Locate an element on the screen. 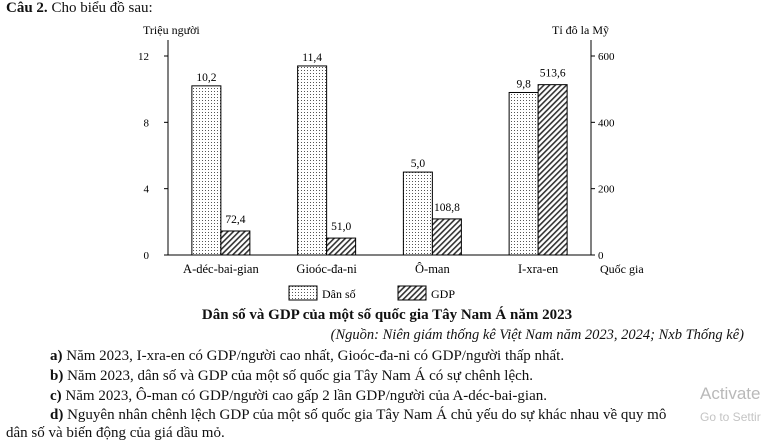  category-label: I-xra-en is located at coordinates (538, 269).